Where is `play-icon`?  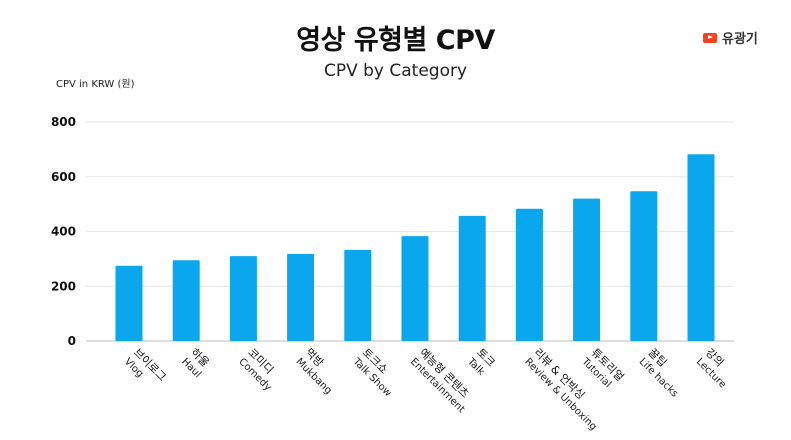
play-icon is located at coordinates (710, 37).